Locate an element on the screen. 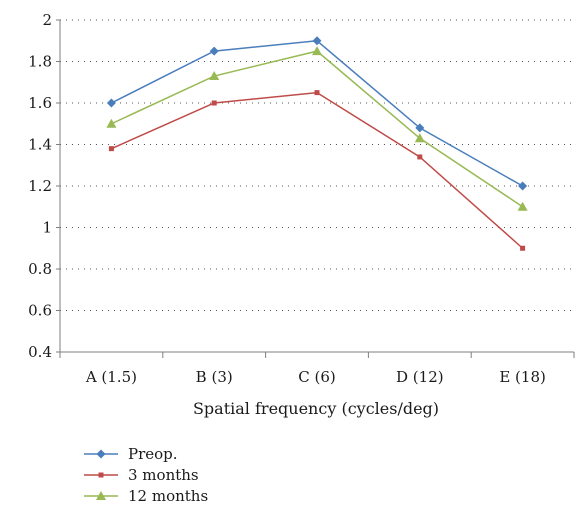 The height and width of the screenshot is (512, 587). legend-label: 3 months is located at coordinates (163, 475).